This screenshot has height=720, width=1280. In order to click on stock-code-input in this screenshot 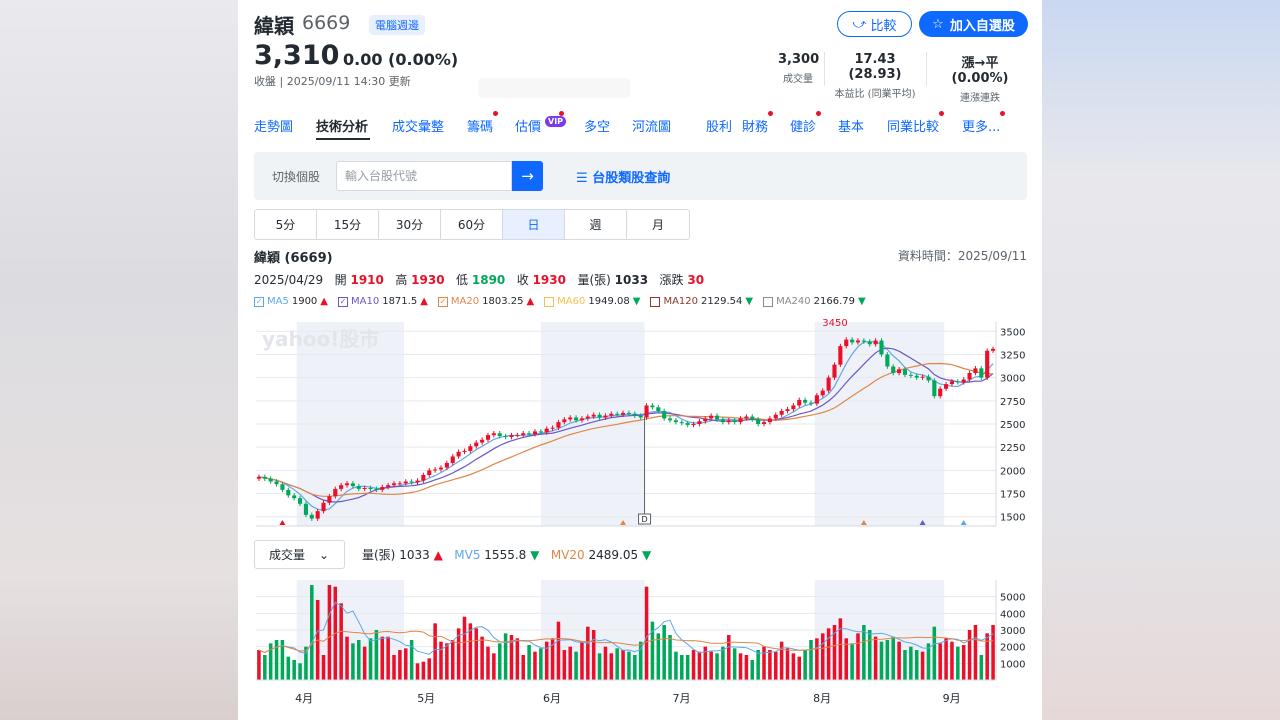, I will do `click(424, 176)`.